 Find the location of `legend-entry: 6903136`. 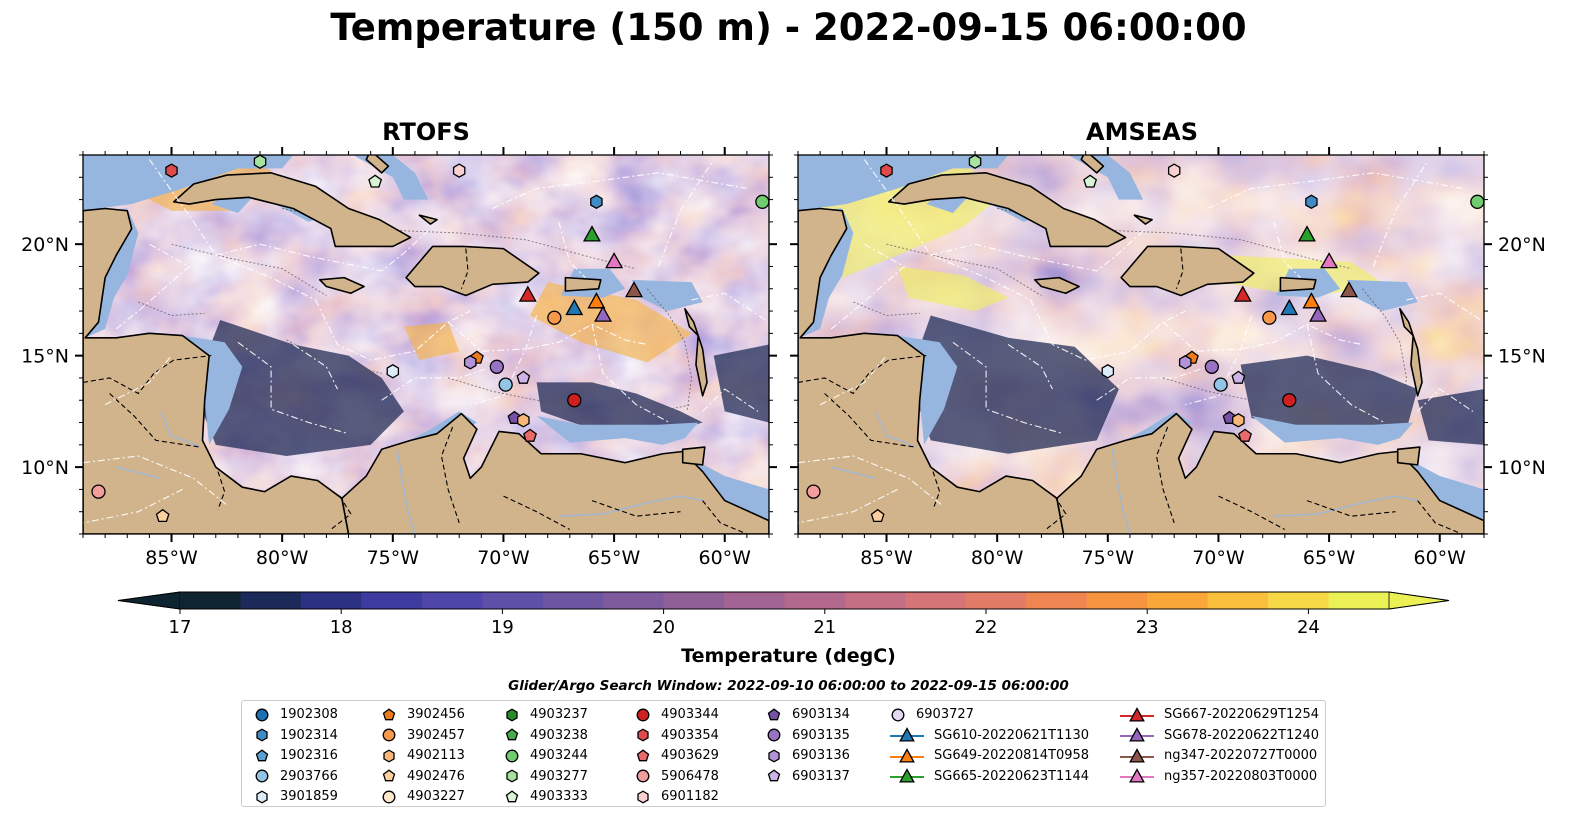

legend-entry: 6903136 is located at coordinates (808, 755).